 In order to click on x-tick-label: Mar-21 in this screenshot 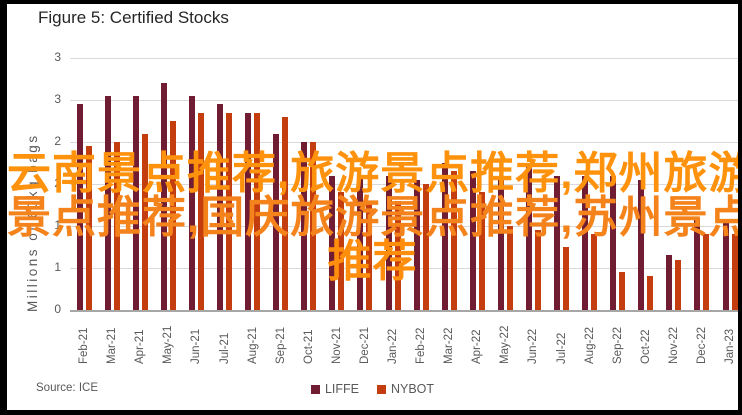, I will do `click(112, 345)`.